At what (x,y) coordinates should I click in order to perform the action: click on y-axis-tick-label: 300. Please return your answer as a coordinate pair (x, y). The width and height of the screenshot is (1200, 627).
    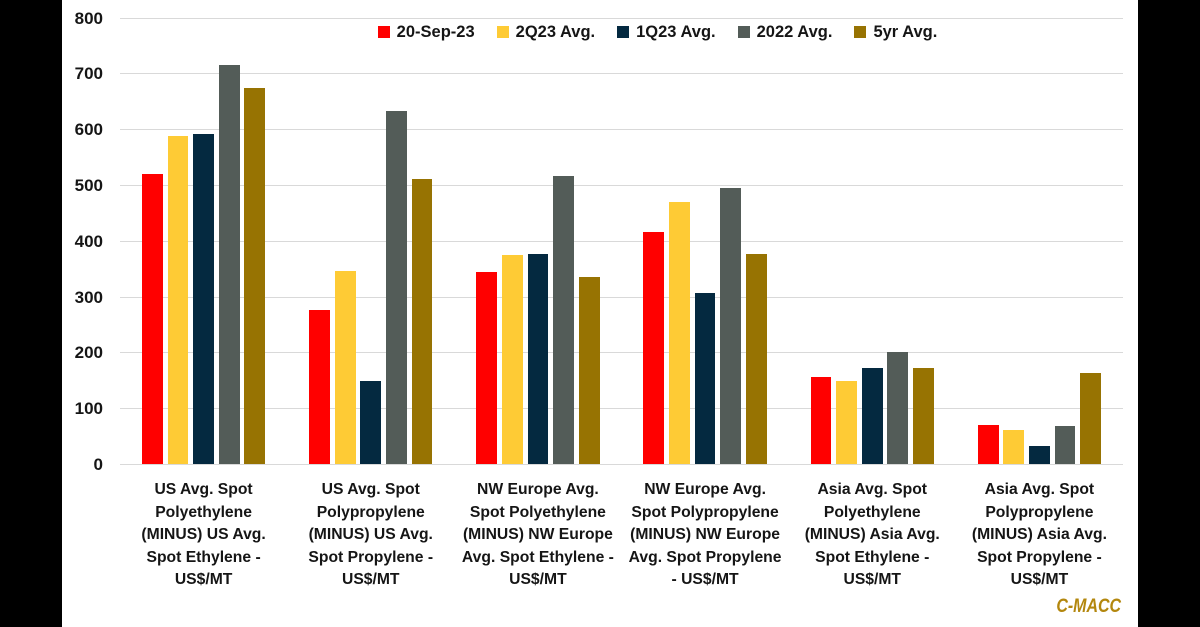
    Looking at the image, I should click on (88, 297).